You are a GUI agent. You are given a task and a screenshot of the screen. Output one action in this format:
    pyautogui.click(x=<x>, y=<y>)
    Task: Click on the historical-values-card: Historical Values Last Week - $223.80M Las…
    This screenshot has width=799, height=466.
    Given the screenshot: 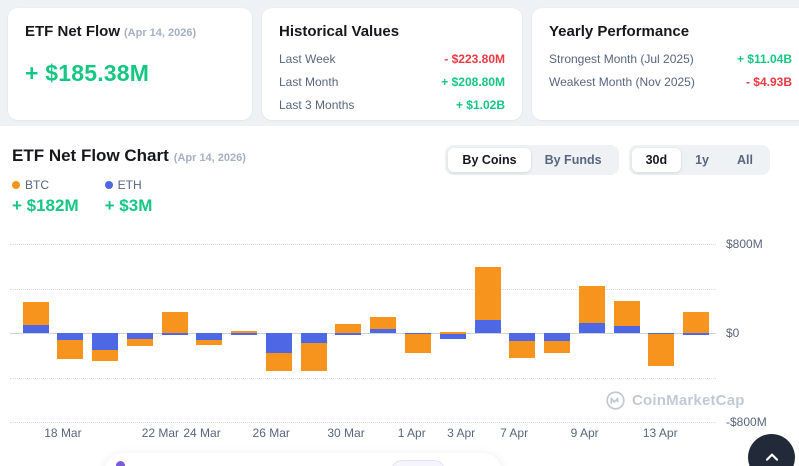 What is the action you would take?
    pyautogui.click(x=392, y=64)
    